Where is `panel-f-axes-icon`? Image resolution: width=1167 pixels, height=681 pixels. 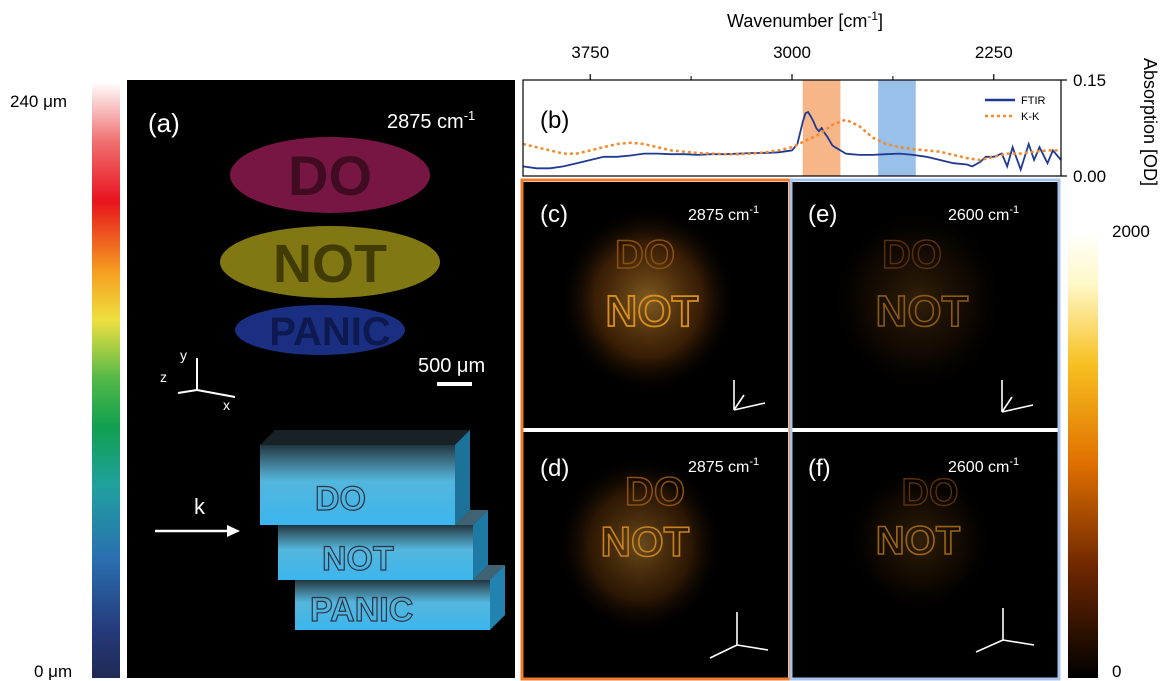 panel-f-axes-icon is located at coordinates (1005, 630).